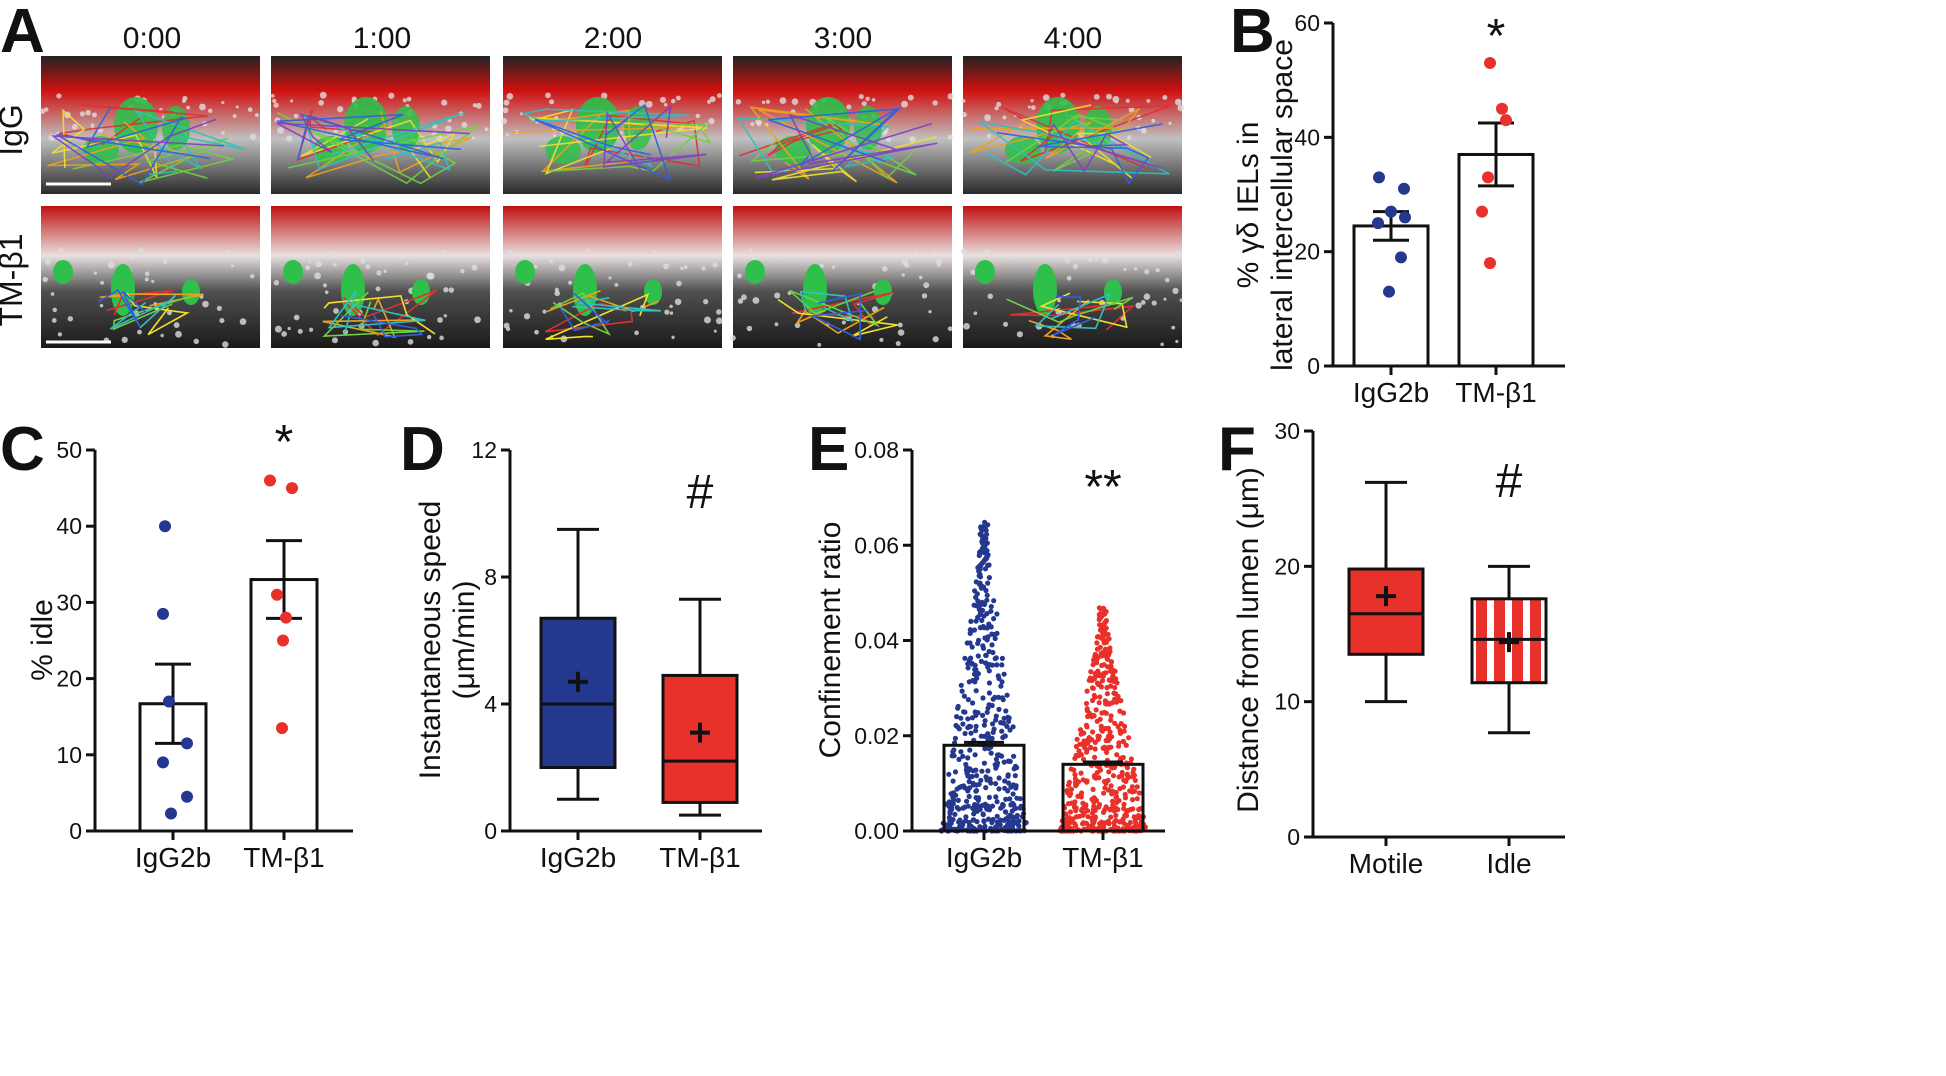 This screenshot has width=1946, height=1076. I want to click on y-tick-label: 8, so click(490, 577).